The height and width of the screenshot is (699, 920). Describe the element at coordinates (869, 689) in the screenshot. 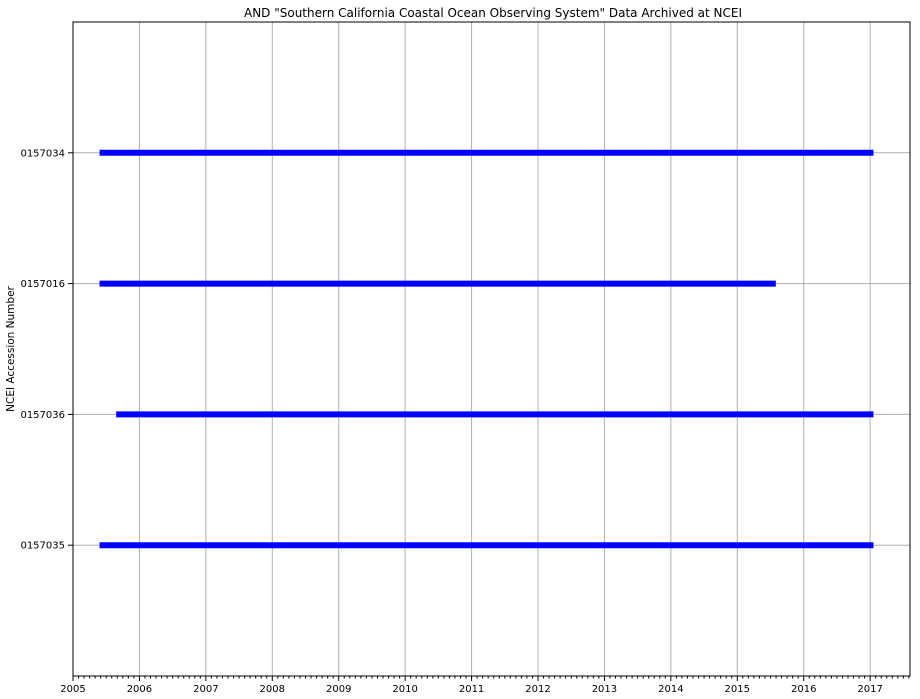

I see `x-tick-label: 2017` at that location.